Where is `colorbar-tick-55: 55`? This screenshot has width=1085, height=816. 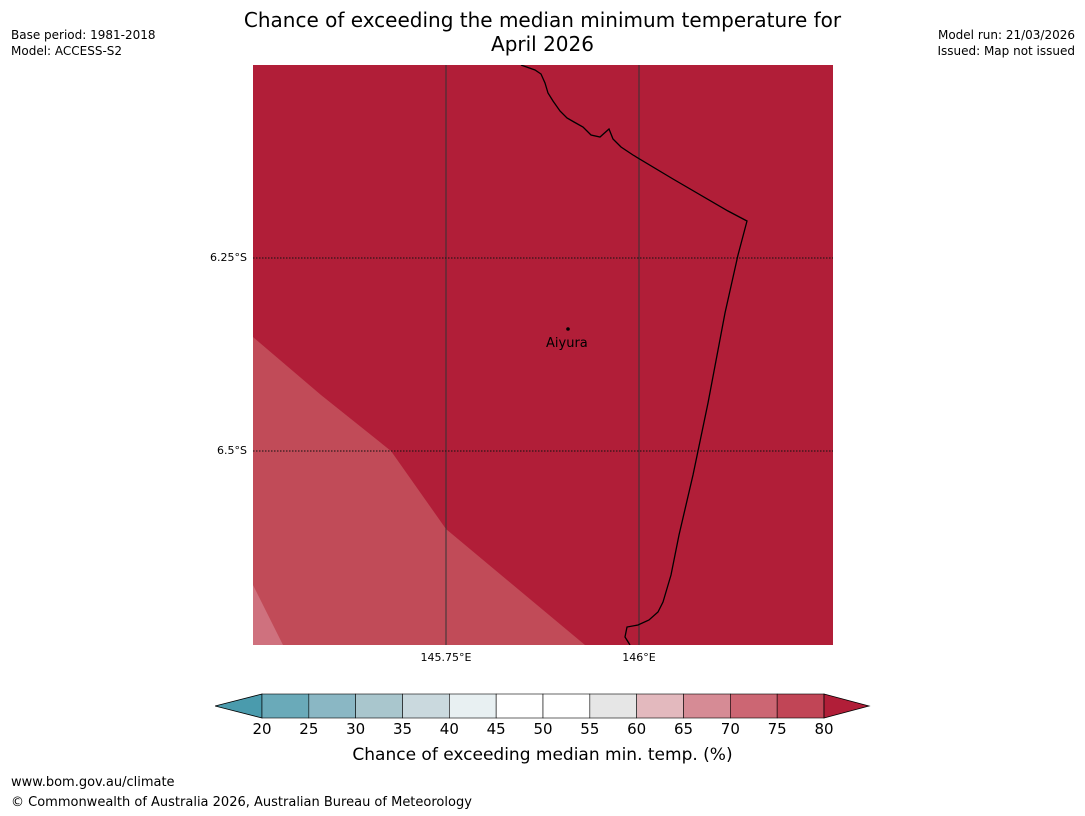
colorbar-tick-55: 55 is located at coordinates (590, 729).